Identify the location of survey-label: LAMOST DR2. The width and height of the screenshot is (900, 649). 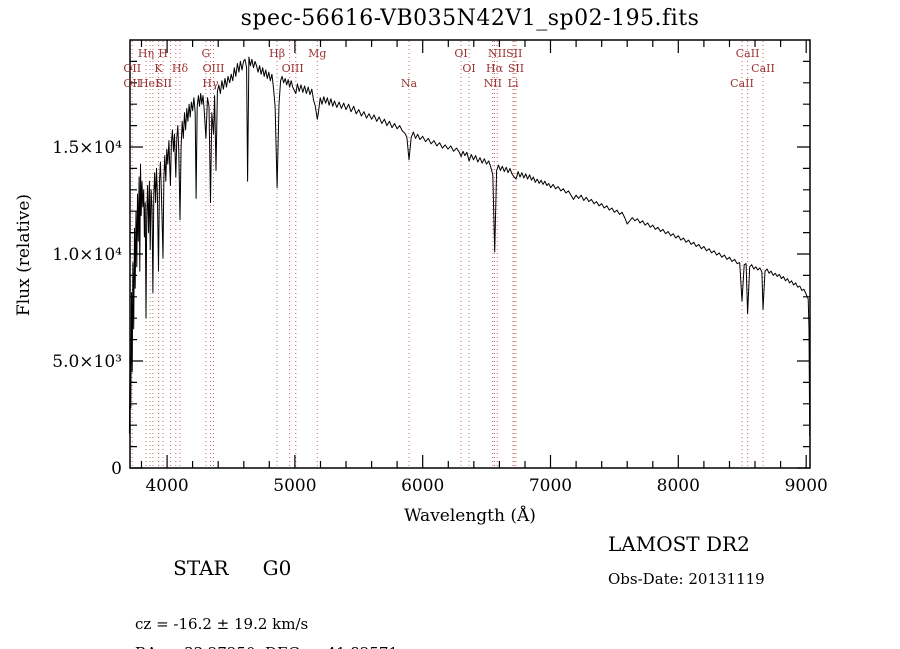
(679, 544).